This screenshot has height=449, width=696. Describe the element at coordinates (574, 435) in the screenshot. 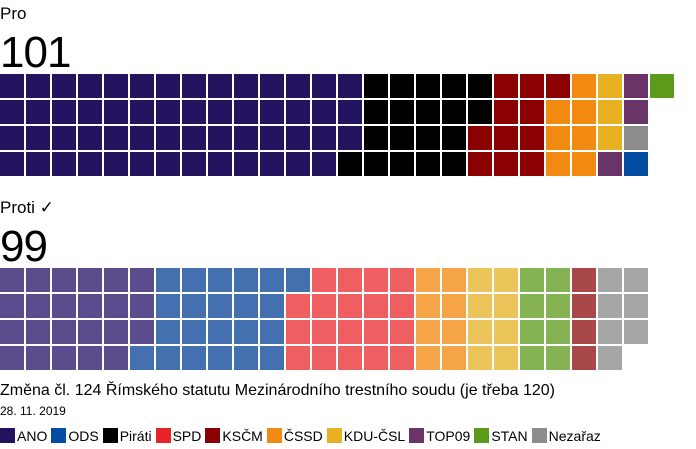

I see `legend-label: Nezařaz` at that location.